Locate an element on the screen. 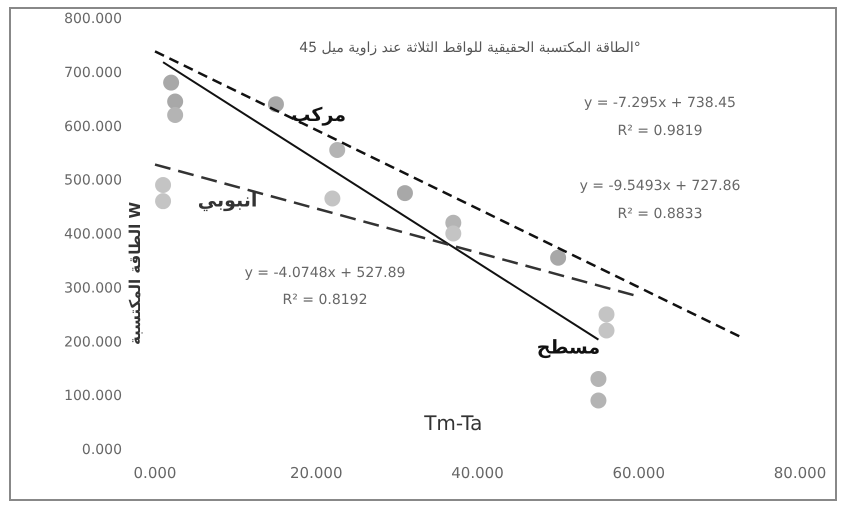 The height and width of the screenshot is (509, 846). x-tick-label: 40.000 is located at coordinates (477, 473).